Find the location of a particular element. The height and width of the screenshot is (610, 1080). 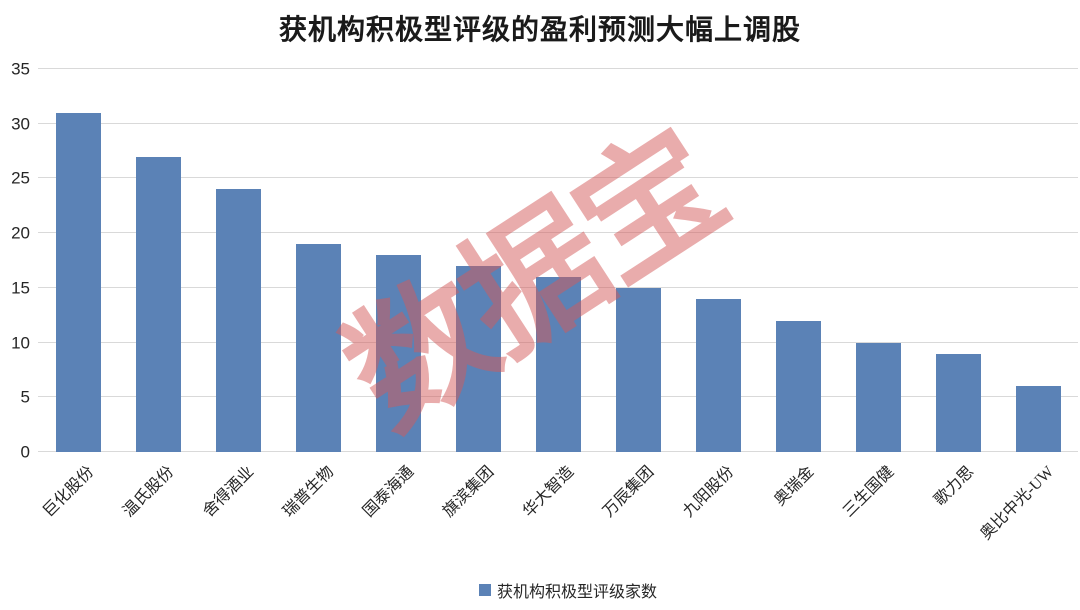

bar-舍得酒业 is located at coordinates (238, 320).